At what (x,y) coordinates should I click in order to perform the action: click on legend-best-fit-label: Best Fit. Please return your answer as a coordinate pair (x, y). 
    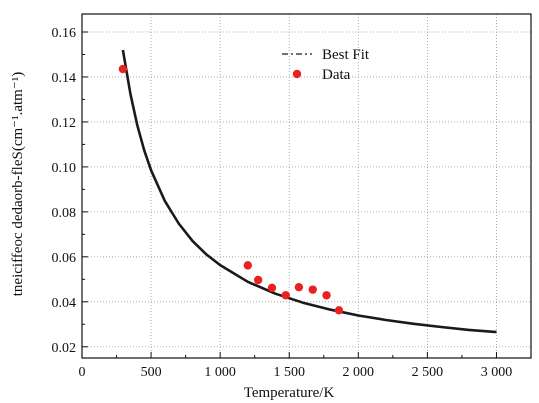
    Looking at the image, I should click on (346, 55).